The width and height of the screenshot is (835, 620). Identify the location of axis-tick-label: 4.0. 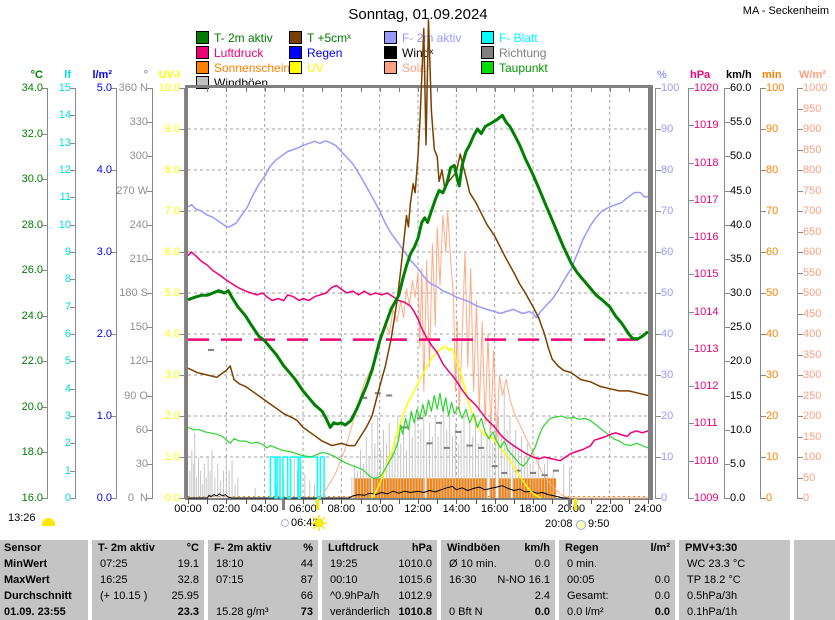
(104, 170).